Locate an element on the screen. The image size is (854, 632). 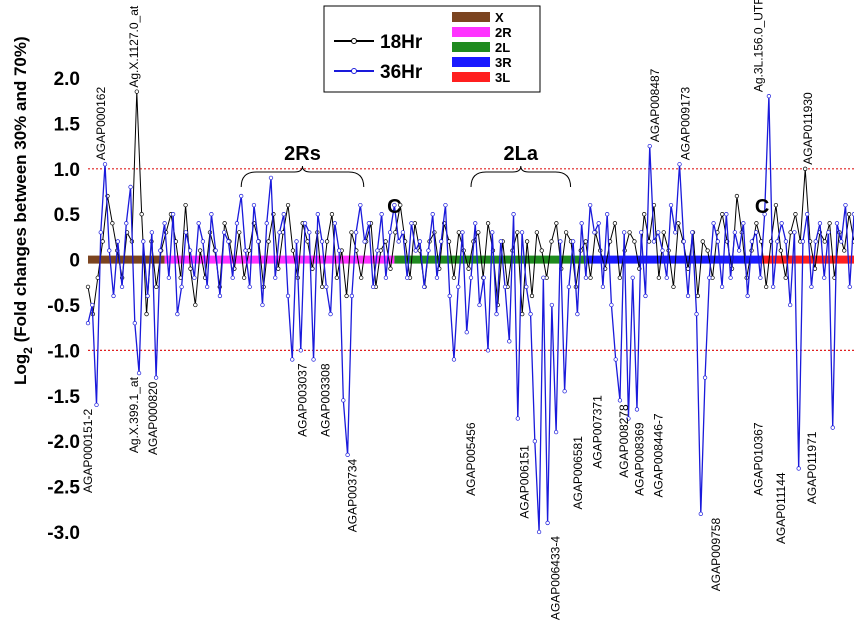
legend-marker-36Hr is located at coordinates (354, 71).